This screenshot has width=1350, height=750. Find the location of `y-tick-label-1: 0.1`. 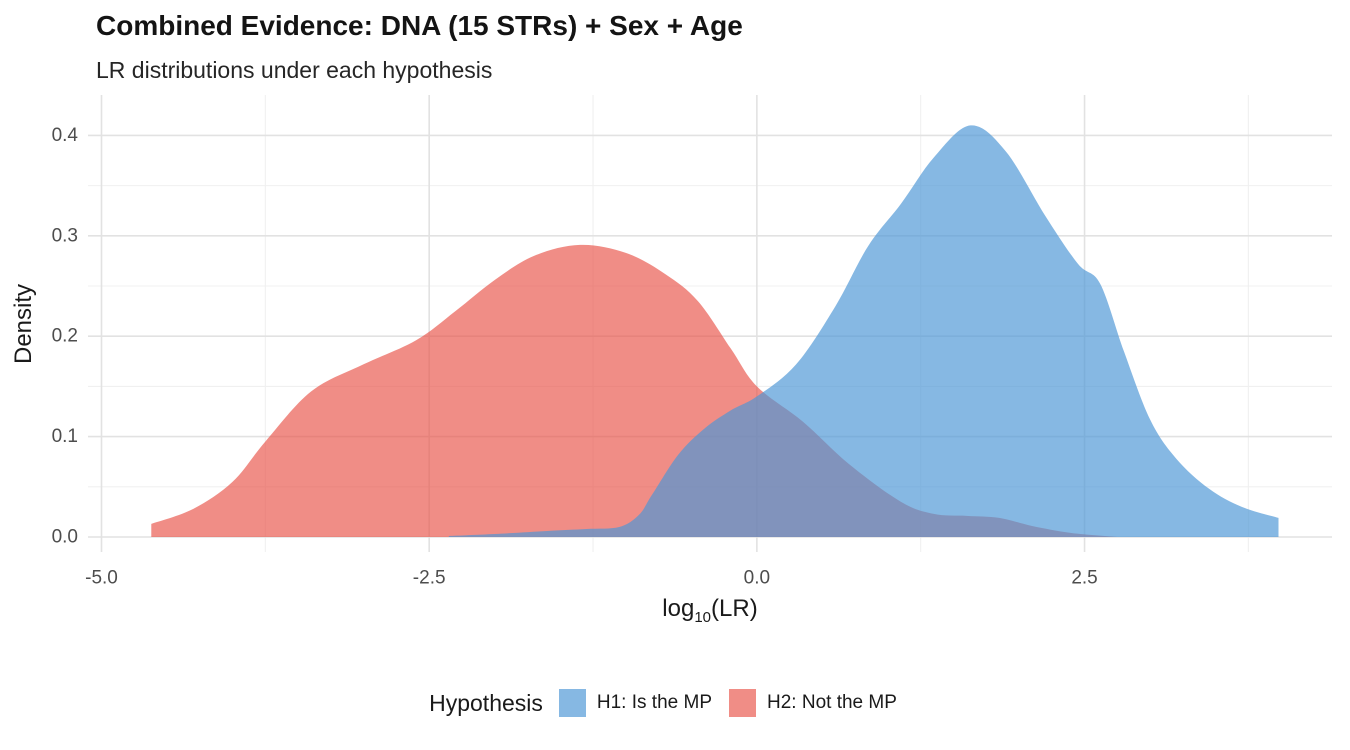

y-tick-label-1: 0.1 is located at coordinates (65, 436).